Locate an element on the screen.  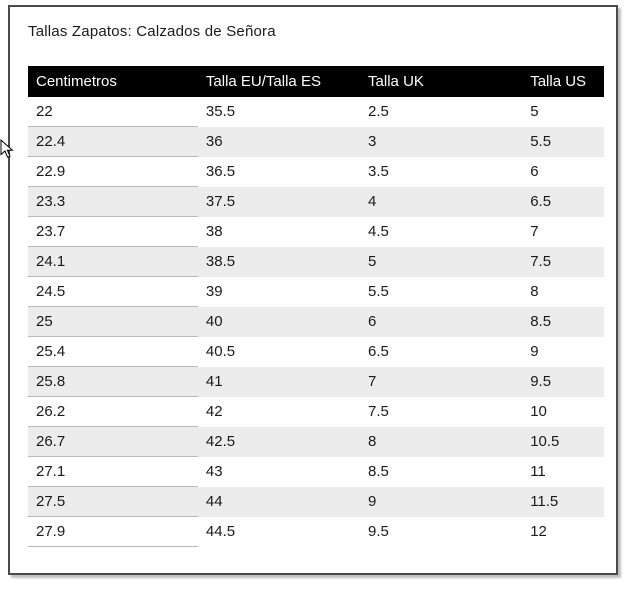
table-cell: 22.4 is located at coordinates (113, 141).